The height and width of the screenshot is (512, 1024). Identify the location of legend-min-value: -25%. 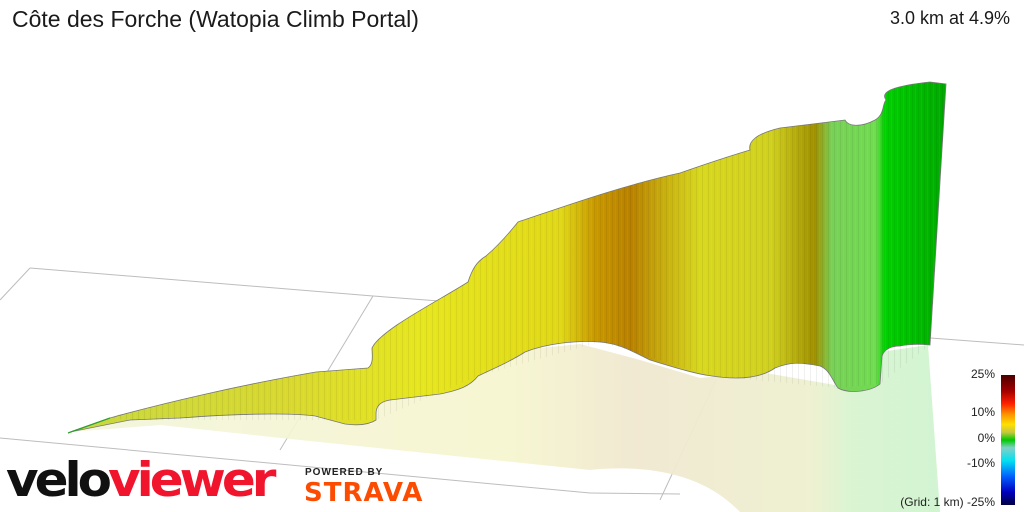
(980, 502).